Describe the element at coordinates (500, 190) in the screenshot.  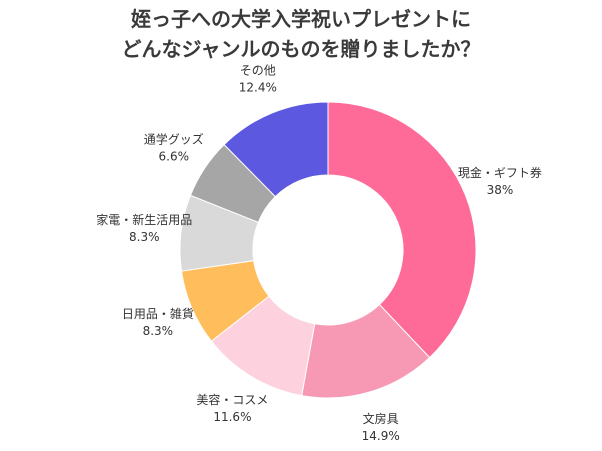
I see `slice-value: 38%` at that location.